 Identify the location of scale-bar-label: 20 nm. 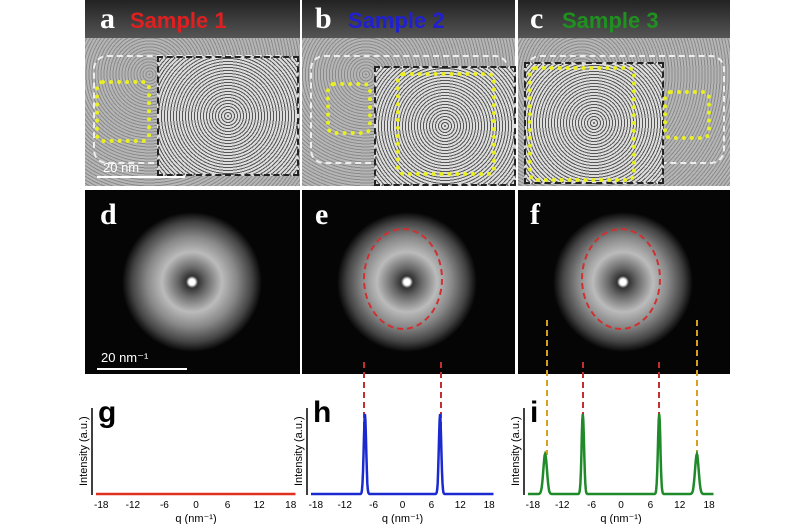
(121, 167).